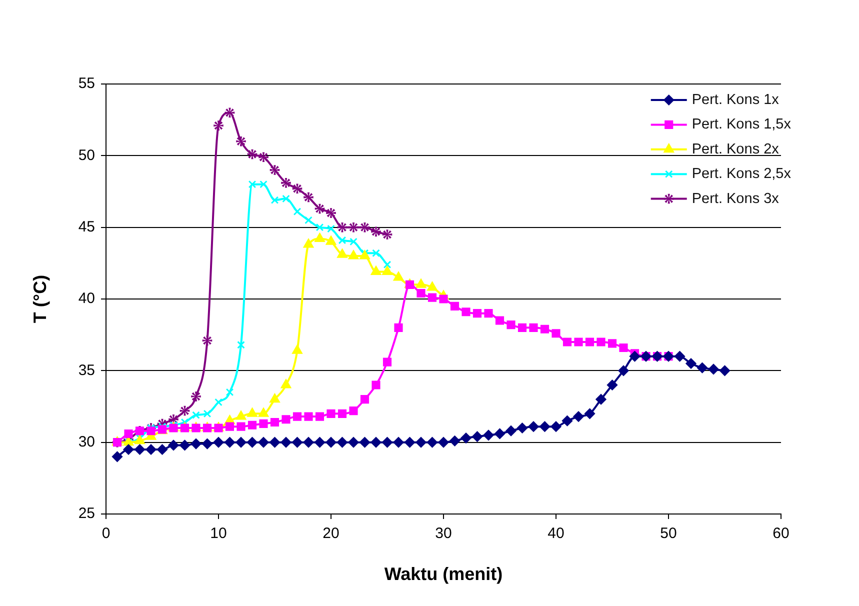  What do you see at coordinates (668, 533) in the screenshot?
I see `x-tick-label: 50` at bounding box center [668, 533].